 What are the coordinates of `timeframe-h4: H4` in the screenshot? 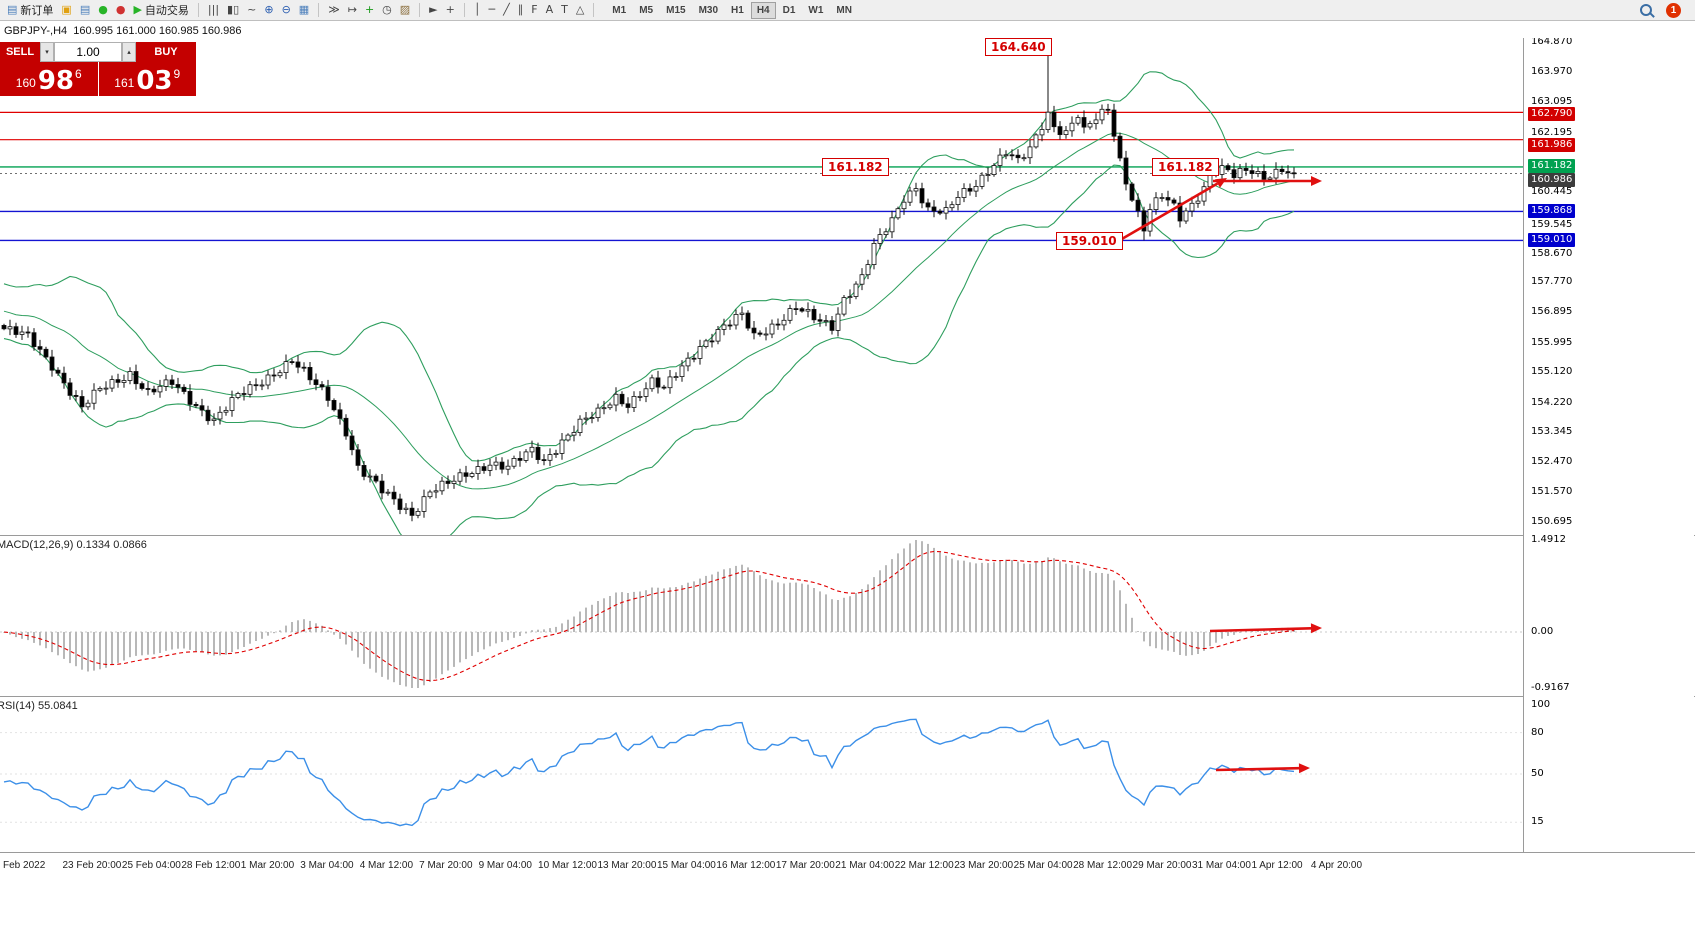 It's located at (763, 10).